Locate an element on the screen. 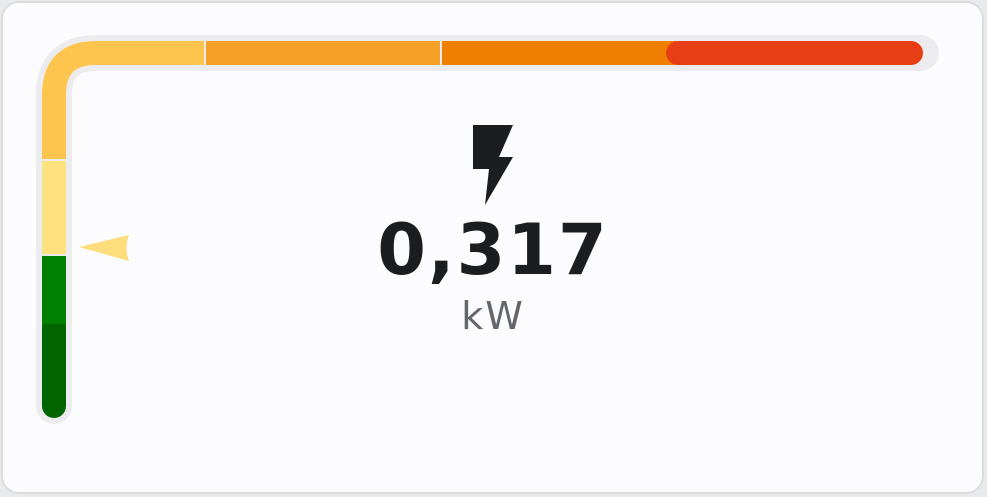  gauge-pointer is located at coordinates (104, 248).